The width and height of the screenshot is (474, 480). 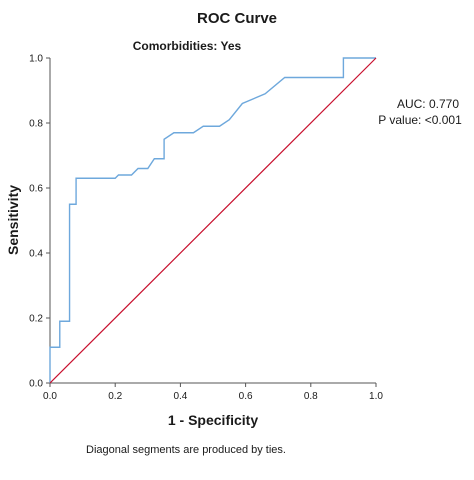 What do you see at coordinates (428, 104) in the screenshot?
I see `auc-annotation: AUC: 0.770` at bounding box center [428, 104].